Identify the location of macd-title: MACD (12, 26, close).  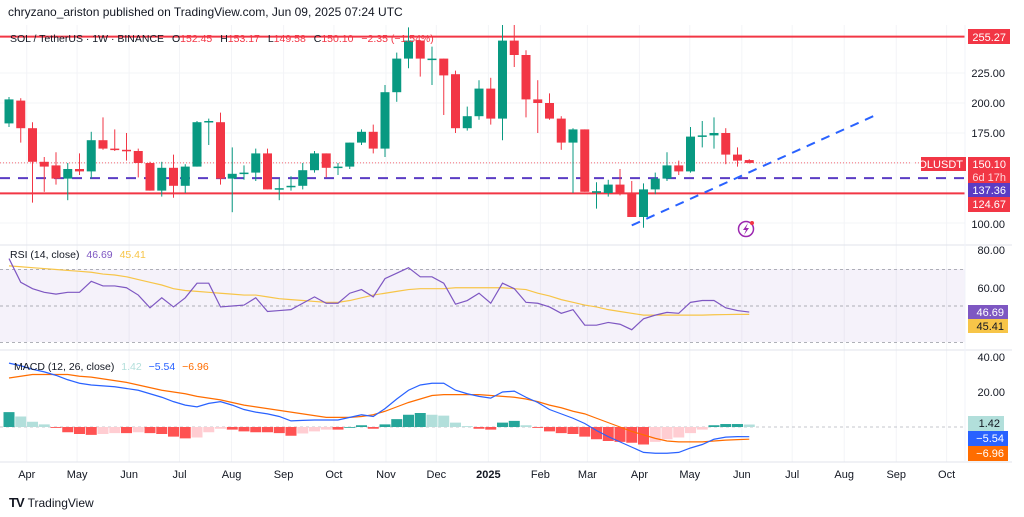
(64, 367).